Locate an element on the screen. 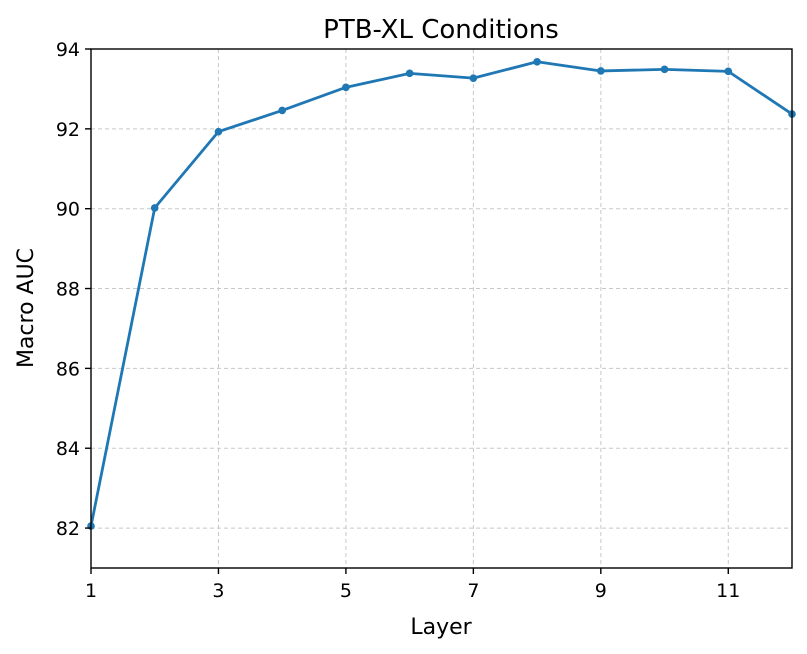 The width and height of the screenshot is (807, 654). y-tick-label: 88 is located at coordinates (68, 290).